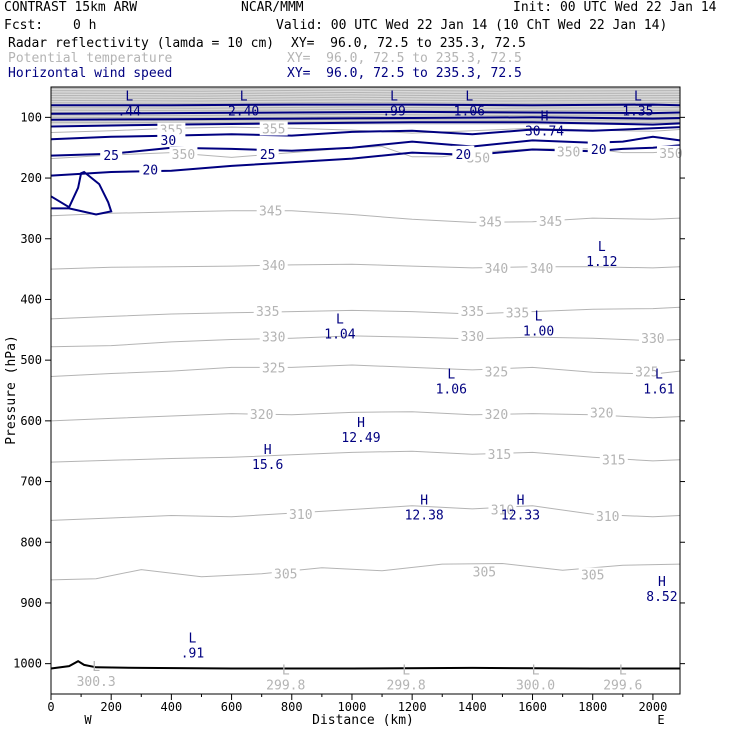 The height and width of the screenshot is (740, 740). Describe the element at coordinates (521, 501) in the screenshot. I see `extremum-marker-14: H` at that location.